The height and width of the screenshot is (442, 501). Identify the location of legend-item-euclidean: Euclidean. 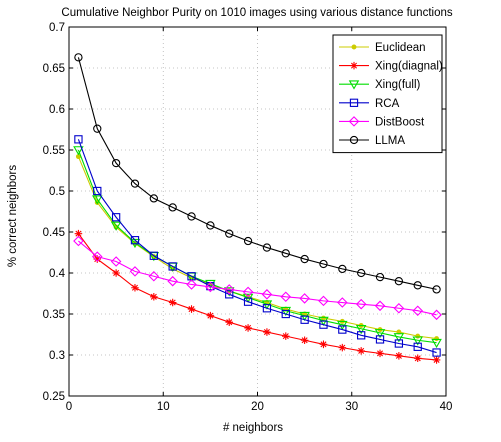
(382, 48).